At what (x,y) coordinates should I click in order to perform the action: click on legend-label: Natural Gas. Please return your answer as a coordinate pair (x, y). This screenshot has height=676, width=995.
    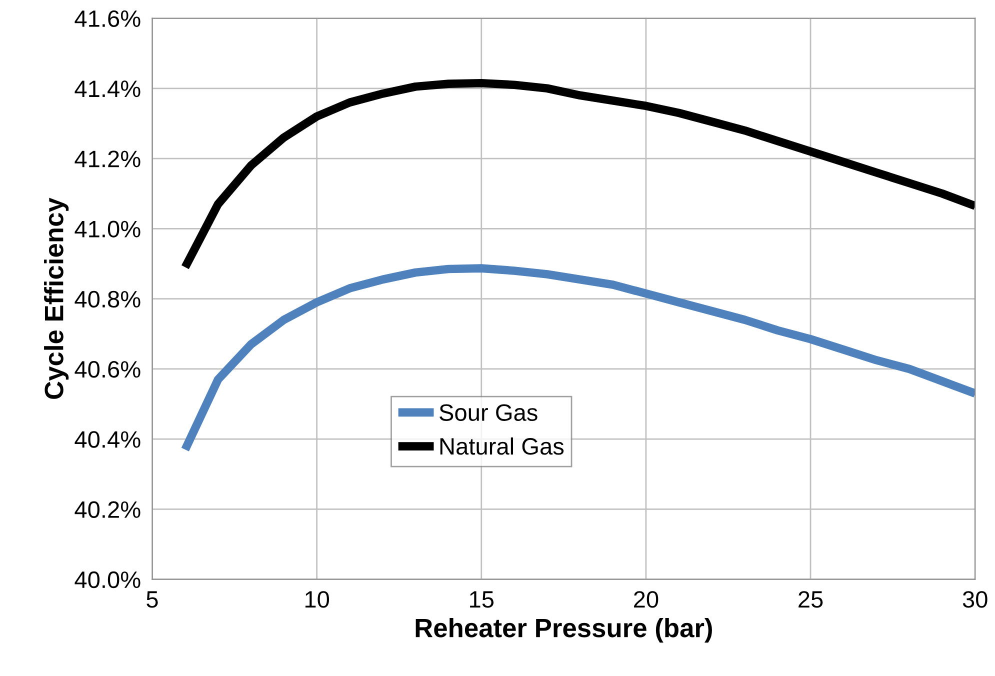
    Looking at the image, I should click on (502, 446).